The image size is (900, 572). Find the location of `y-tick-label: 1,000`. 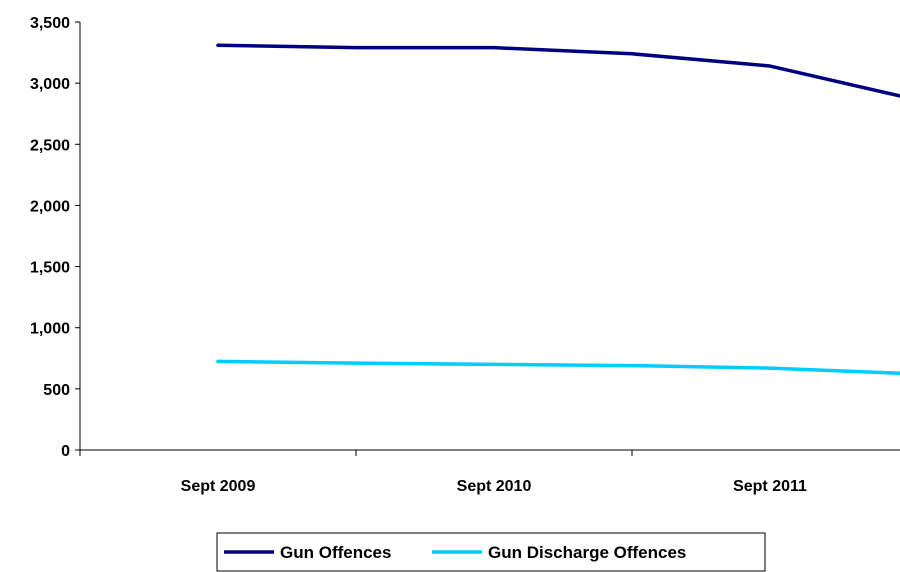

y-tick-label: 1,000 is located at coordinates (50, 329).